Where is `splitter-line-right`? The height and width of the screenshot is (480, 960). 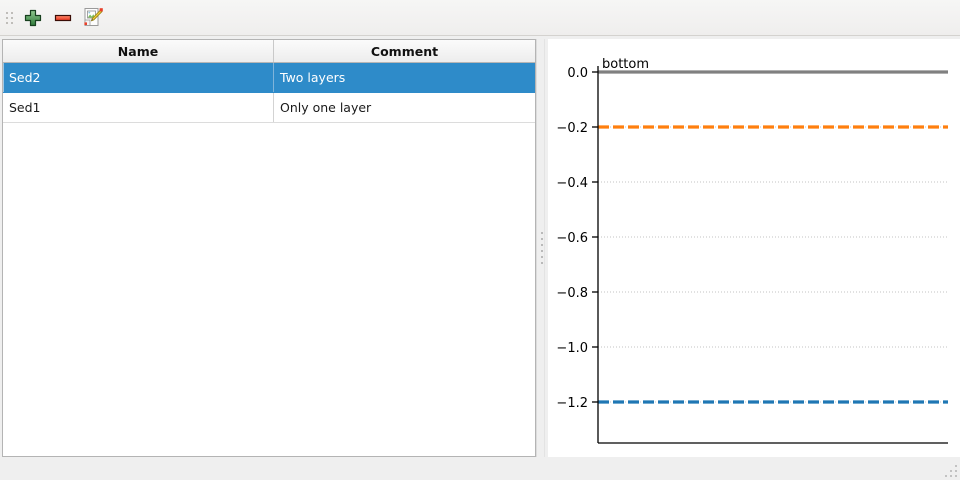 splitter-line-right is located at coordinates (544, 248).